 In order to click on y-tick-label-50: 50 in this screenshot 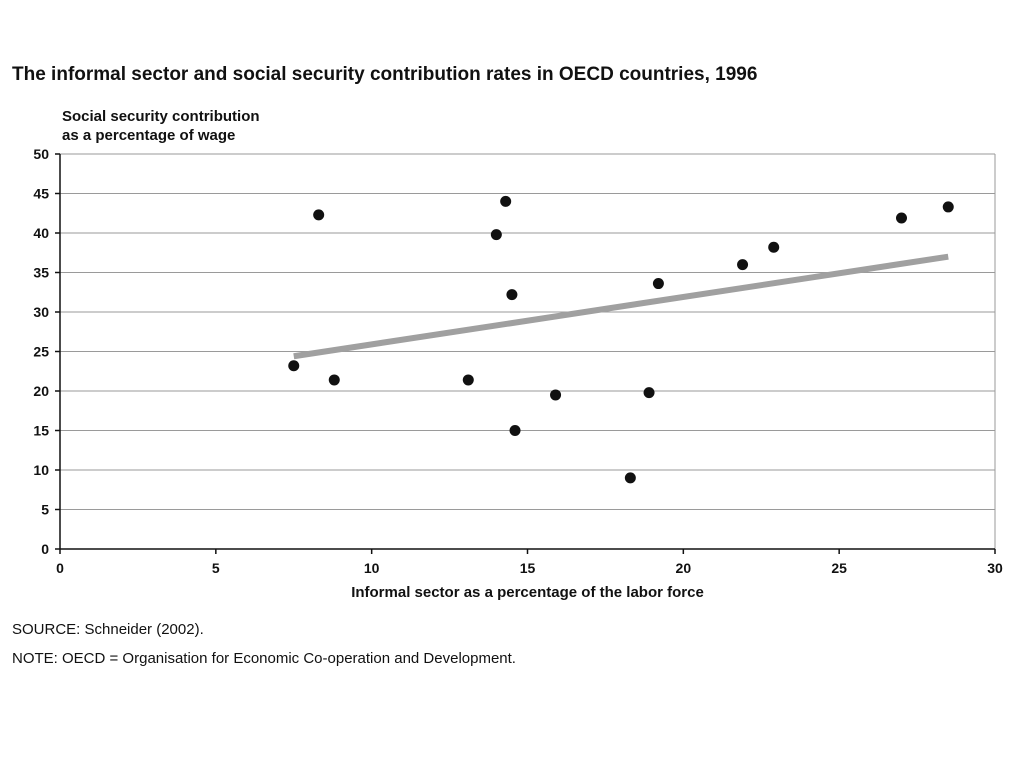, I will do `click(41, 154)`.